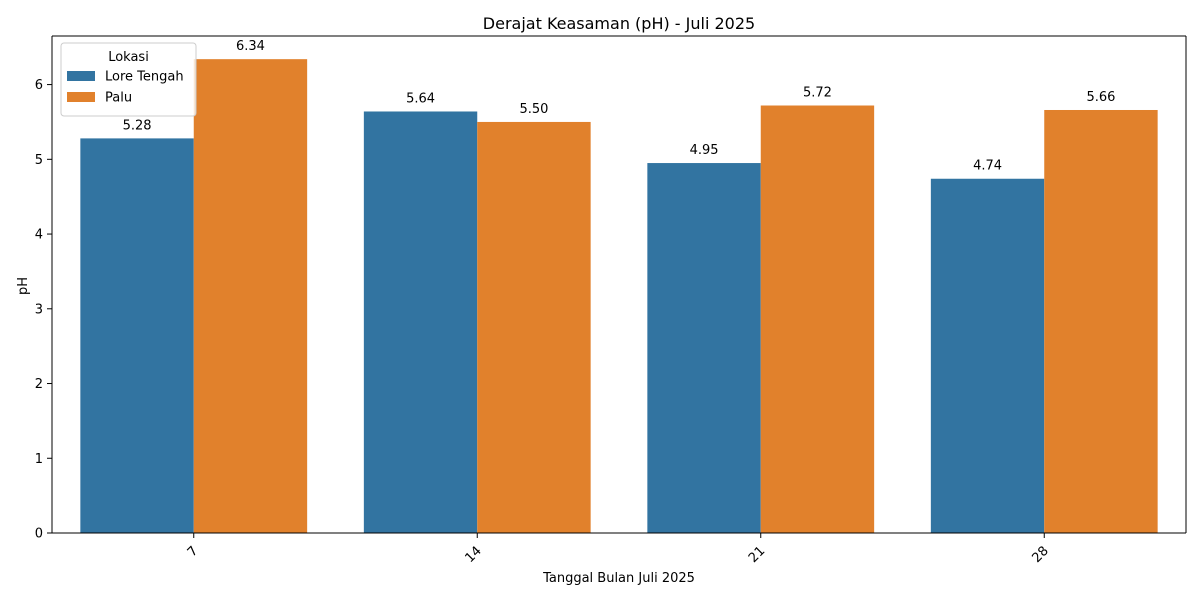  What do you see at coordinates (137, 125) in the screenshot?
I see `bar-value-label: 5.28` at bounding box center [137, 125].